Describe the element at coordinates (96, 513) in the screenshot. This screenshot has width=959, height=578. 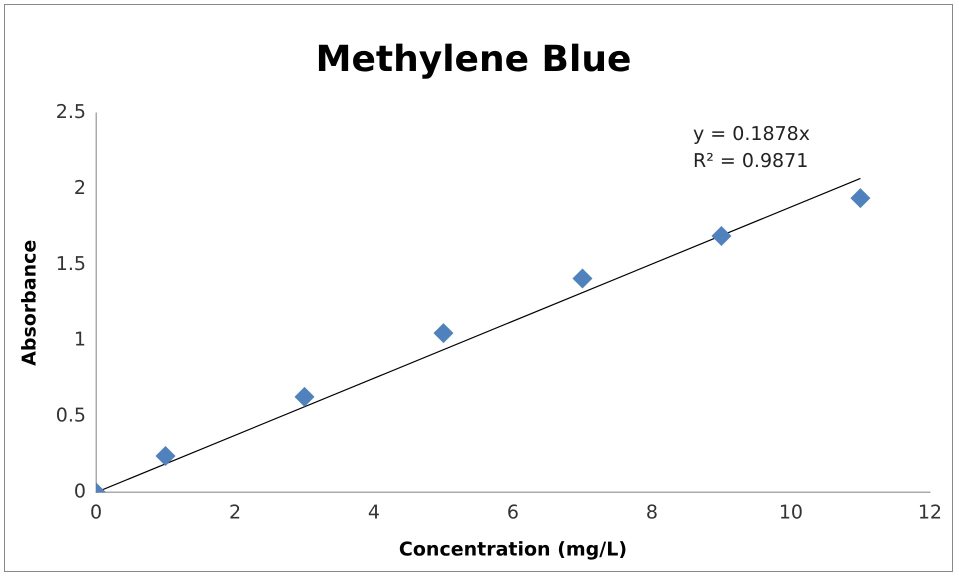
I see `x-tick-label: 0` at that location.